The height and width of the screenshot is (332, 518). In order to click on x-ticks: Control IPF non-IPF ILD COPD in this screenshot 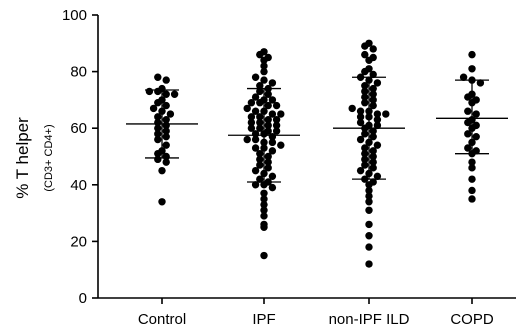, I will do `click(316, 313)`.